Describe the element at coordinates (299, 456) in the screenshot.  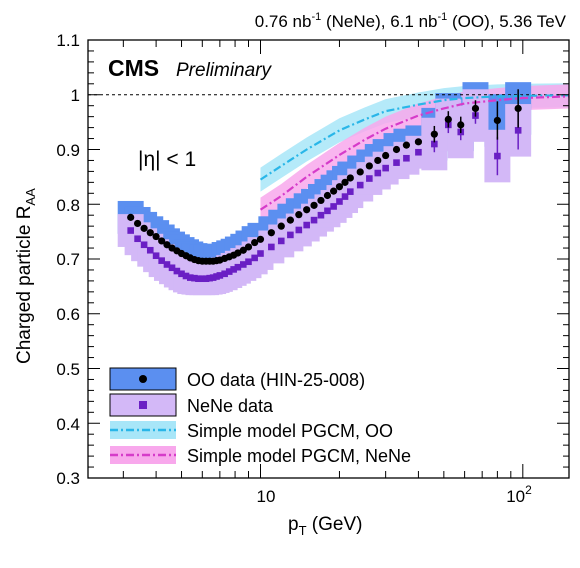
I see `legend-label: Simple model PGCM, NeNe` at that location.